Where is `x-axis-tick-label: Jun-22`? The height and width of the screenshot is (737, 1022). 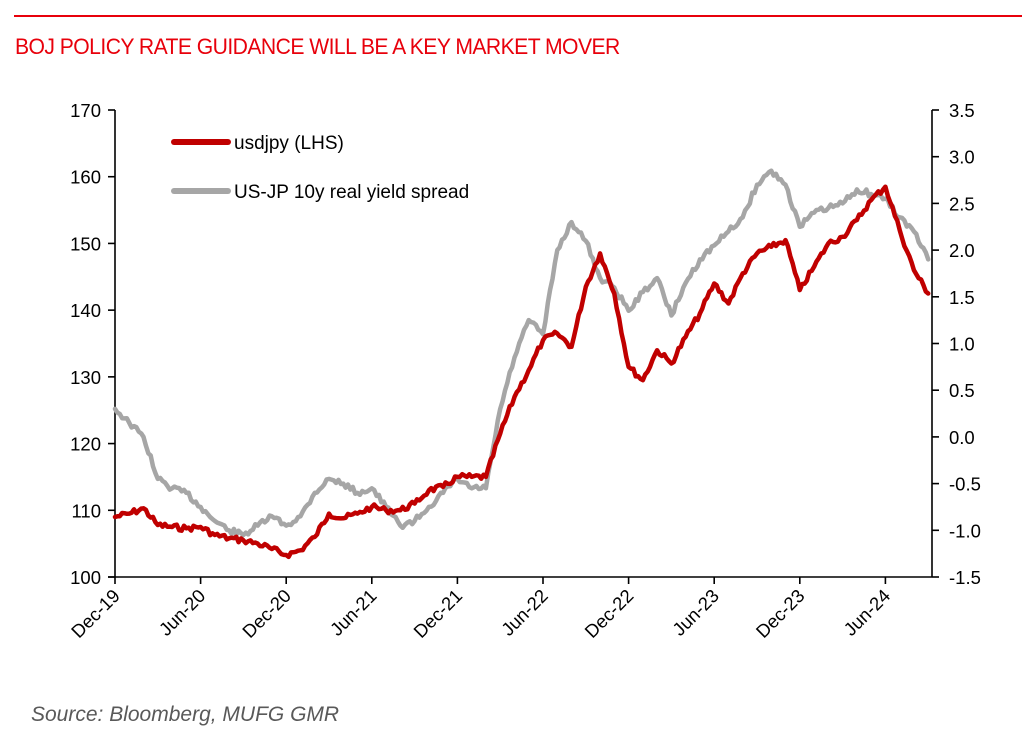
x-axis-tick-label: Jun-22 is located at coordinates (524, 612).